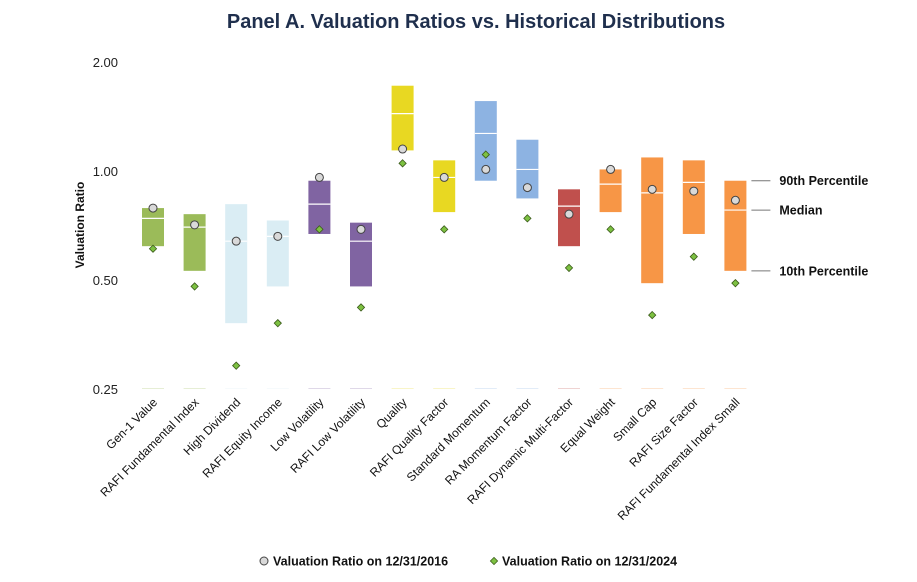 This screenshot has width=917, height=582. What do you see at coordinates (105, 280) in the screenshot?
I see `y-tick-label: 0.50` at bounding box center [105, 280].